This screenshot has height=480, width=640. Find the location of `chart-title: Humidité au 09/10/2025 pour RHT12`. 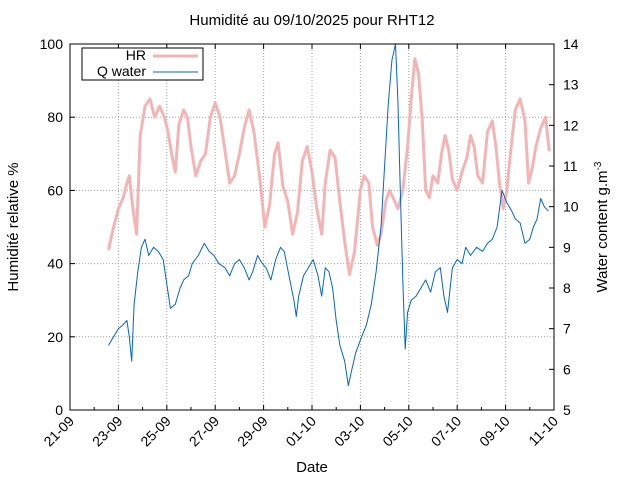

chart-title: Humidité au 09/10/2025 pour RHT12 is located at coordinates (311, 20).